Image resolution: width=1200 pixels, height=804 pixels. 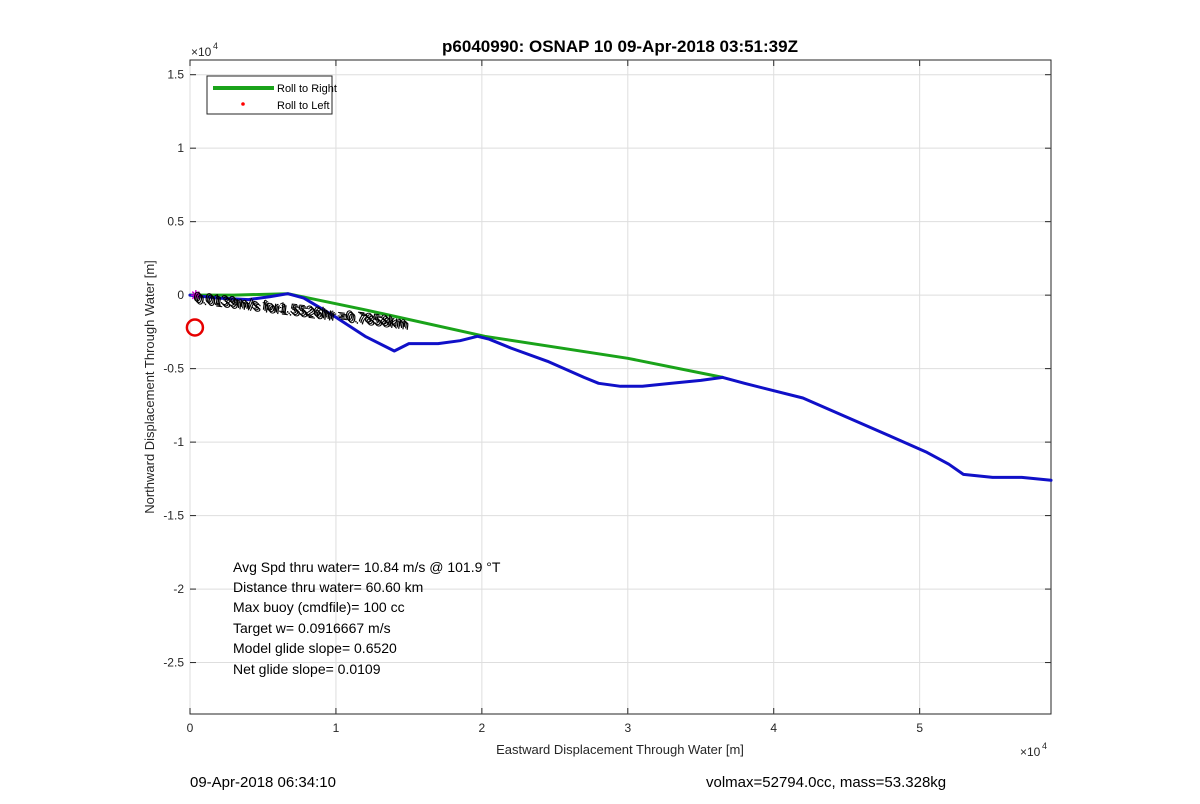 I want to click on y-exponent-power: 4, so click(x=215, y=46).